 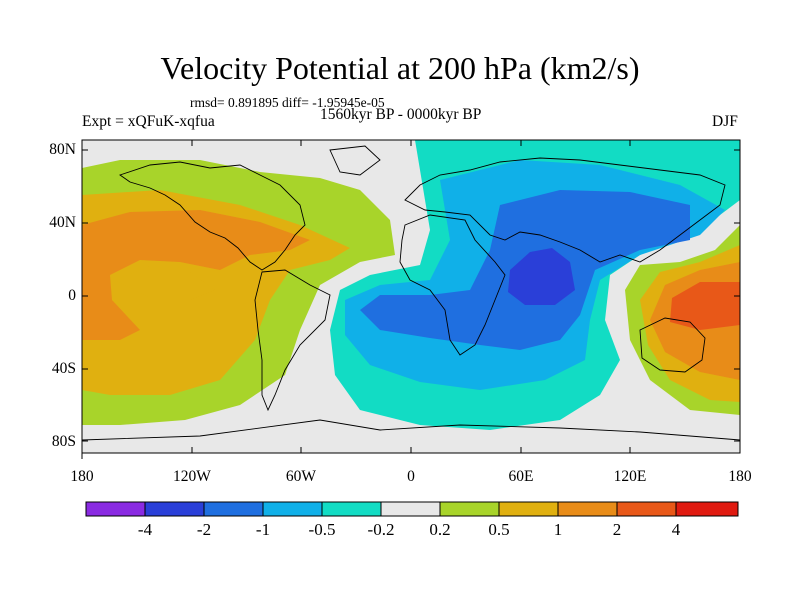 I want to click on lat-label-80s: 80S, so click(x=63, y=441).